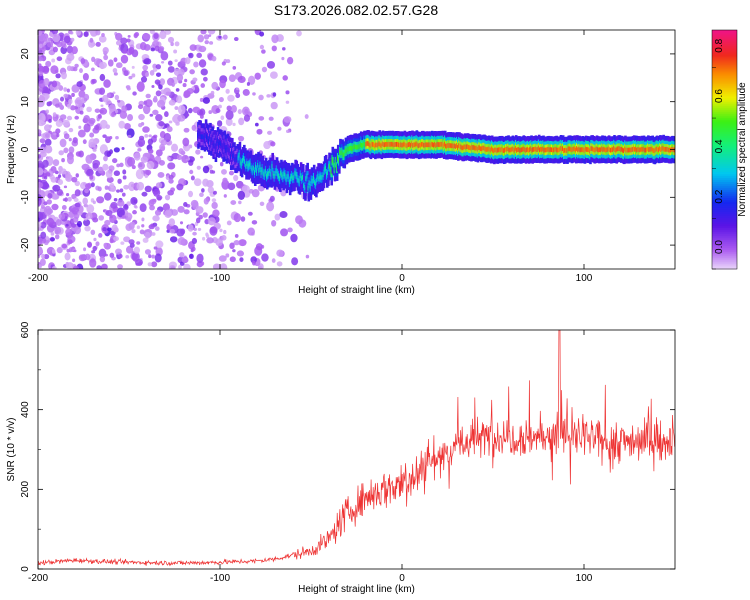  Describe the element at coordinates (38, 578) in the screenshot. I see `x-tick-label: -200` at that location.